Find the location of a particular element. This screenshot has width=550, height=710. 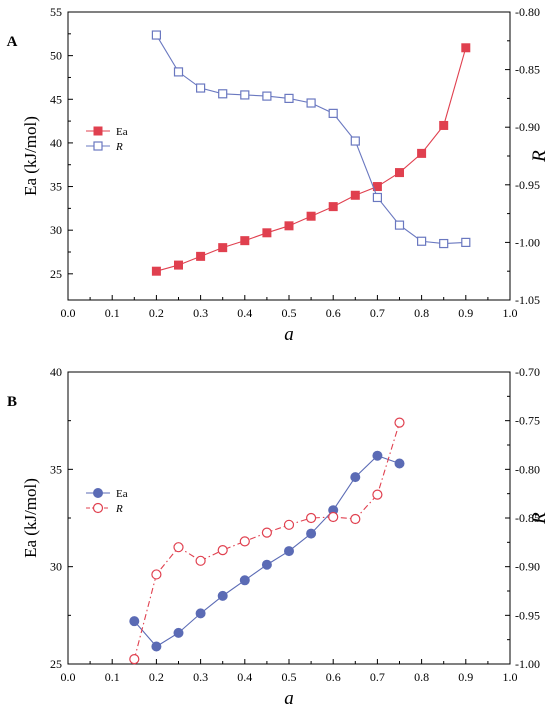

series-ea is located at coordinates (267, 551).